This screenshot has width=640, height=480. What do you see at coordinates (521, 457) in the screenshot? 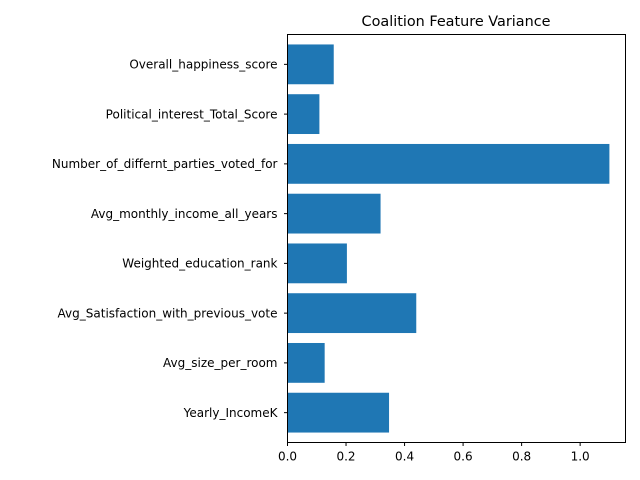
I see `x-tick-label-4: 0.8` at bounding box center [521, 457].